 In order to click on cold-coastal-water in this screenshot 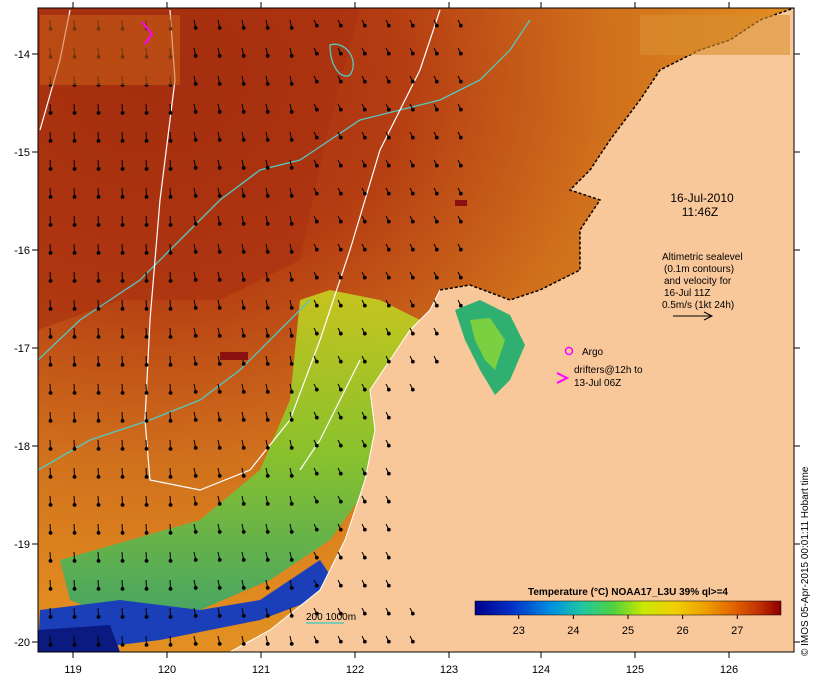, I will do `click(189, 606)`.